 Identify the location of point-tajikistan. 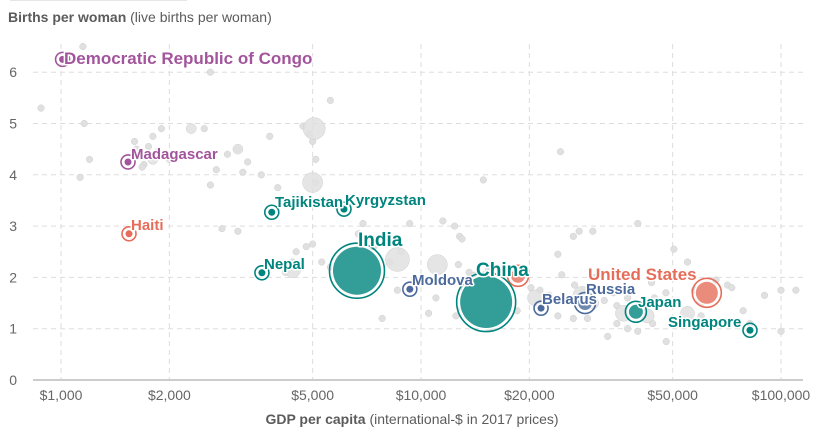
(271, 212).